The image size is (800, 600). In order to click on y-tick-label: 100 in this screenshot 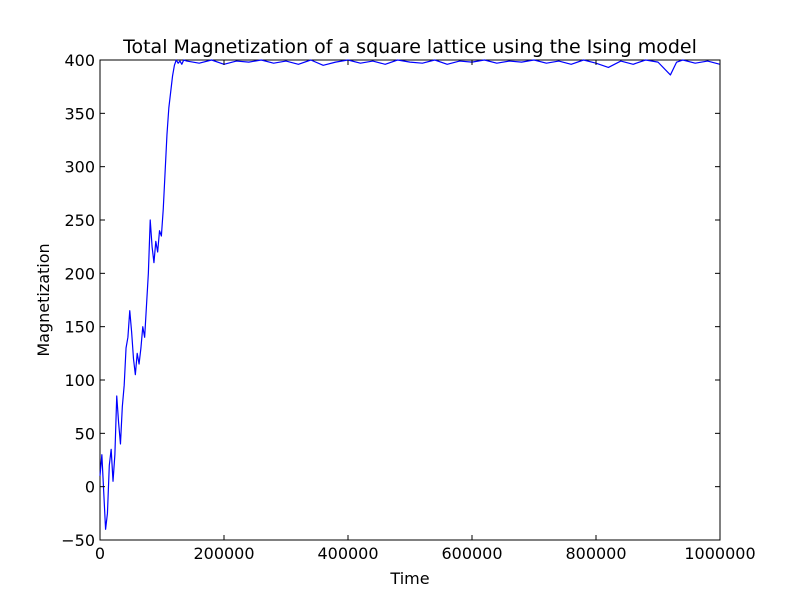, I will do `click(79, 380)`.